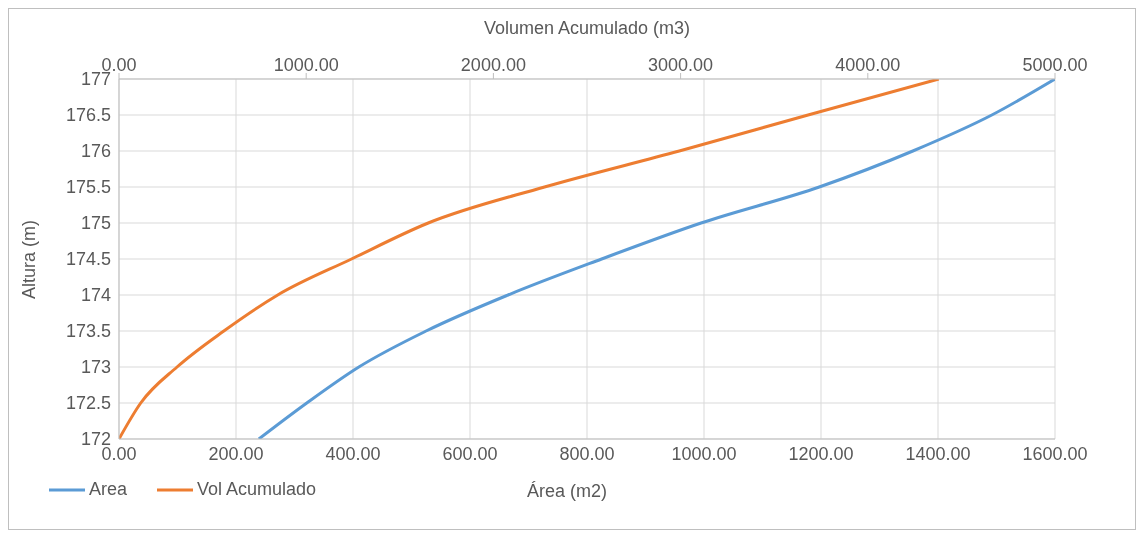 This screenshot has width=1142, height=547. What do you see at coordinates (108, 489) in the screenshot?
I see `legend-label: Area` at bounding box center [108, 489].